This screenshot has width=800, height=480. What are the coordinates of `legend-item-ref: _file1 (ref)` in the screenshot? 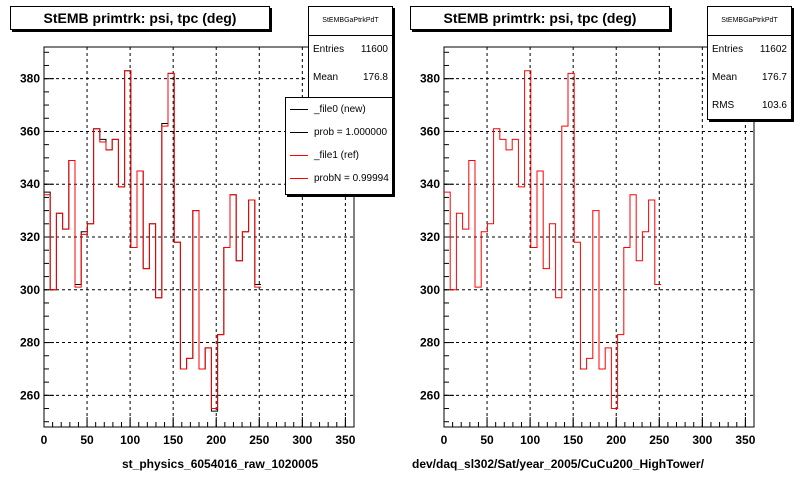 It's located at (339, 155).